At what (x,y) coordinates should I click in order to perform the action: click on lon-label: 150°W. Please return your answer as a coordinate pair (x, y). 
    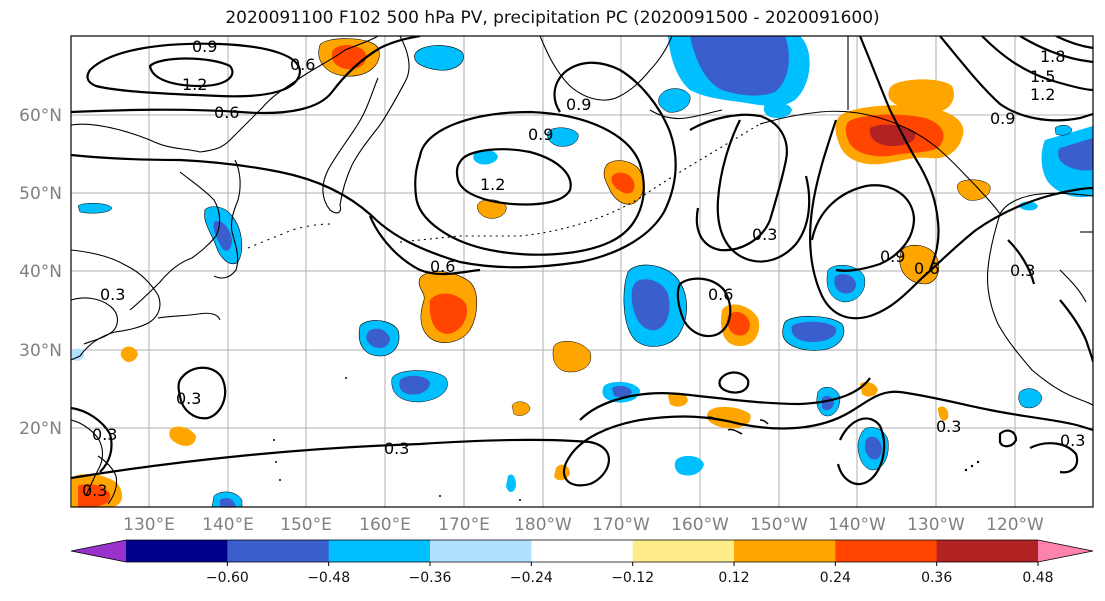
    Looking at the image, I should click on (779, 525).